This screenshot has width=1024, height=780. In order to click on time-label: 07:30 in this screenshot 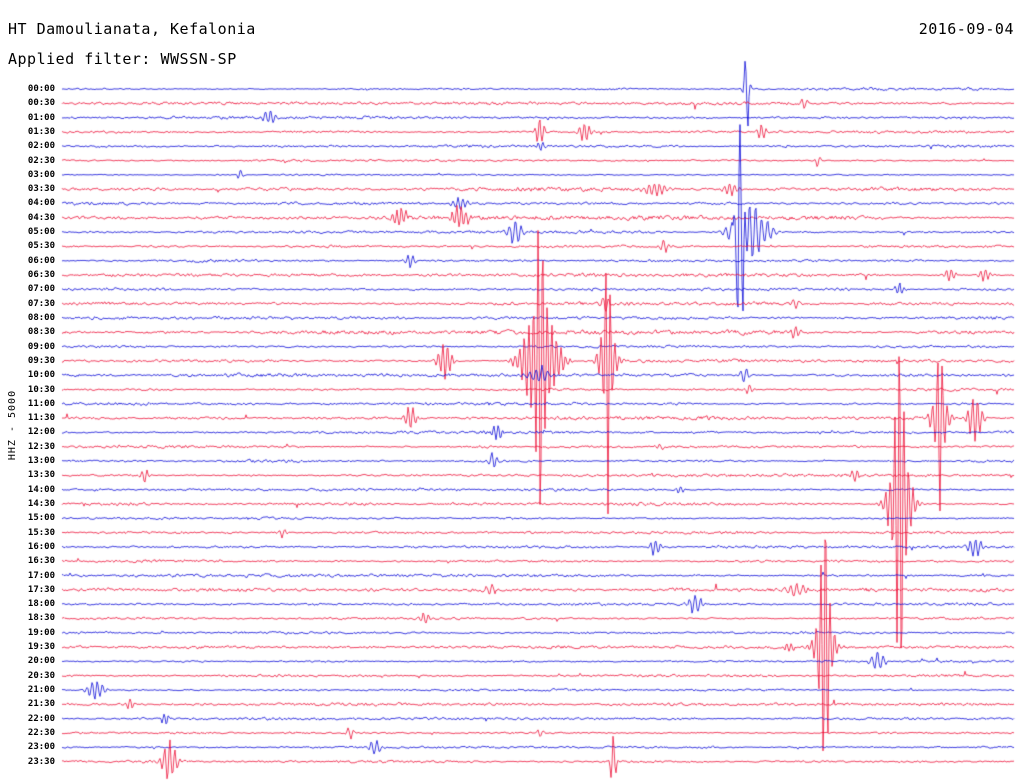, I will do `click(41, 303)`.